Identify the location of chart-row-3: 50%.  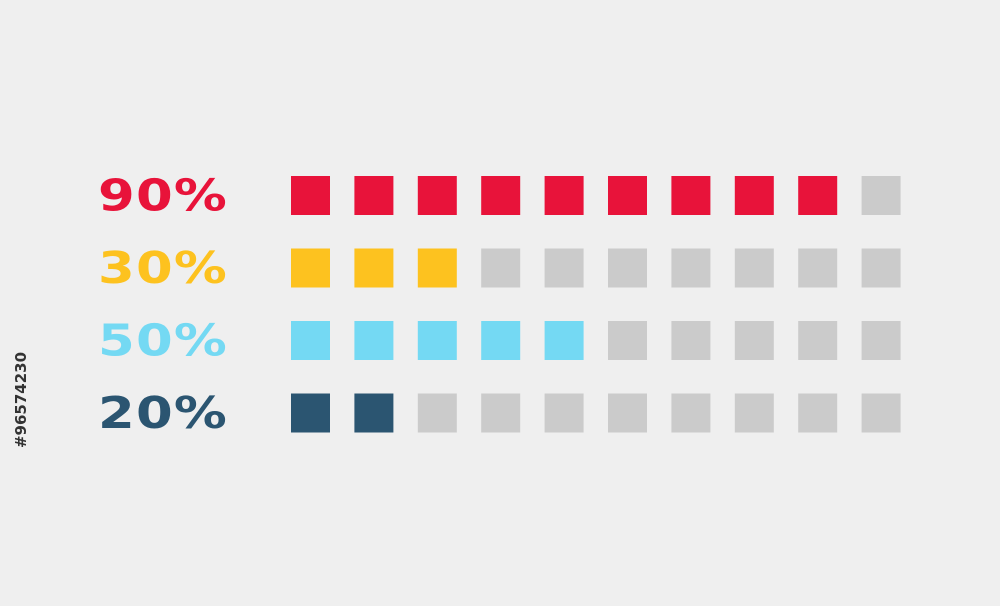
(499, 341).